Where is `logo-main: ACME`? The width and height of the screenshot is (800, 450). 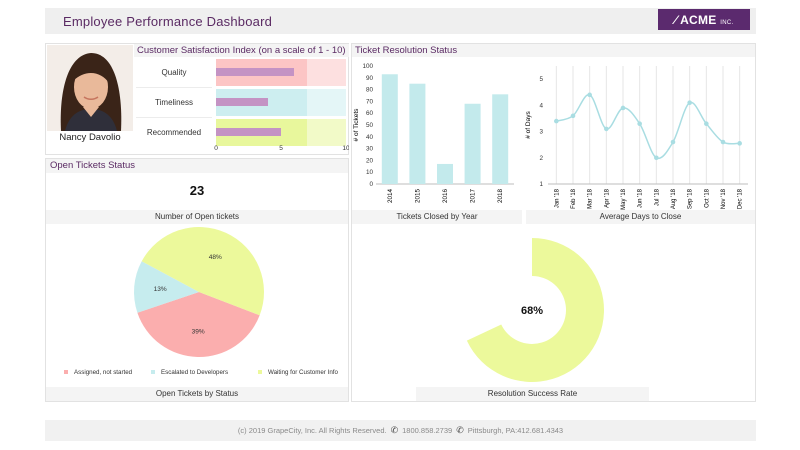
logo-main: ACME is located at coordinates (698, 19).